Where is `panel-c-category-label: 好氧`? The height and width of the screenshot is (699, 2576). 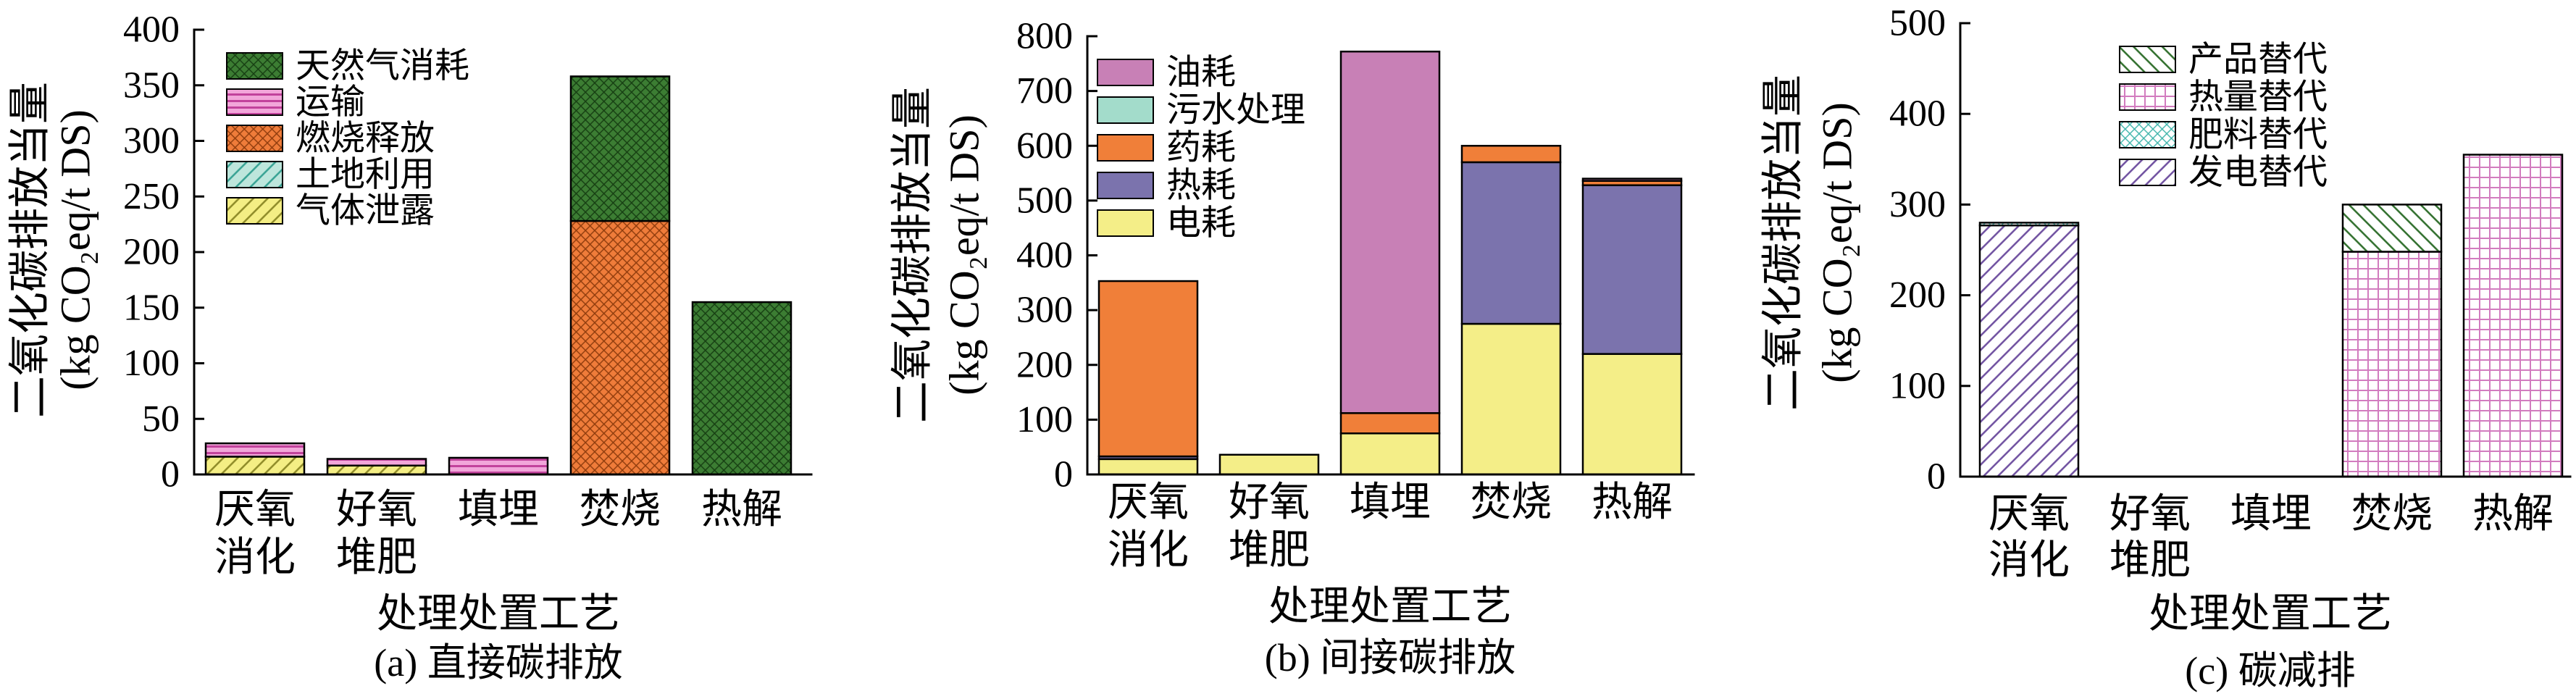
panel-c-category-label: 好氧 is located at coordinates (2150, 514).